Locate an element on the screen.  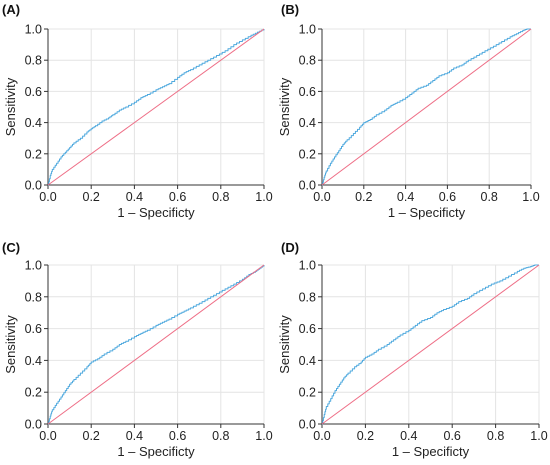
panel-label: (C) is located at coordinates (11, 247).